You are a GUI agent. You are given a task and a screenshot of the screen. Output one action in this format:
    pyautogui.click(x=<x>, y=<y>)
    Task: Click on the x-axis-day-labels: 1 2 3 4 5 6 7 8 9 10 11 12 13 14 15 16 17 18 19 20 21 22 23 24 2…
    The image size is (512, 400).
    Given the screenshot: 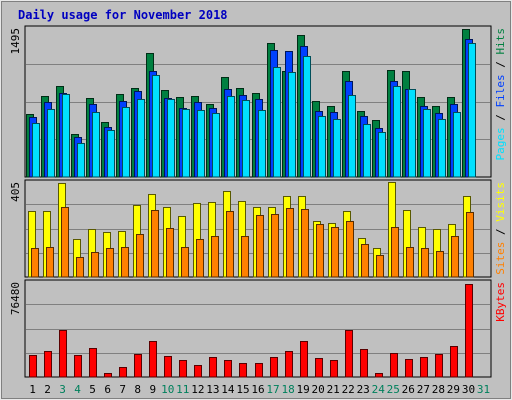 What is the action you would take?
    pyautogui.click(x=259, y=389)
    